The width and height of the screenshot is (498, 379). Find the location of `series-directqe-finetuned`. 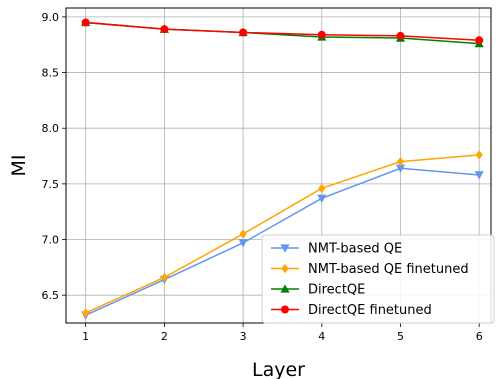

series-directqe-finetuned is located at coordinates (282, 31).